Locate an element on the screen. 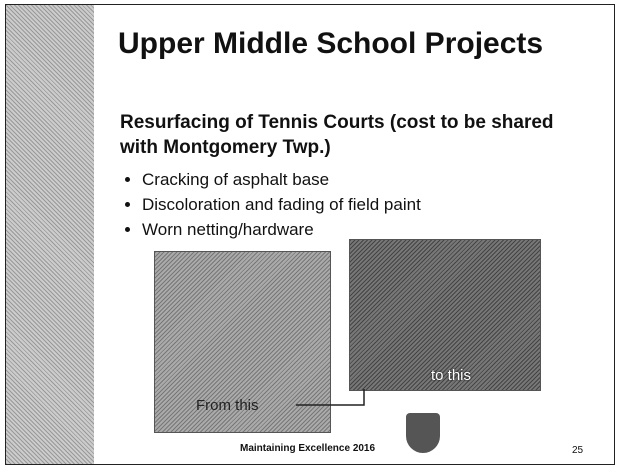 This screenshot has width=620, height=475. connector-line is located at coordinates (330, 397).